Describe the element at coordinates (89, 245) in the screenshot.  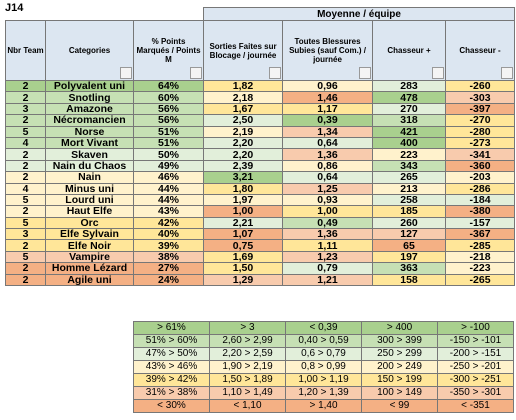
I see `cell: Elfe Noir` at that location.